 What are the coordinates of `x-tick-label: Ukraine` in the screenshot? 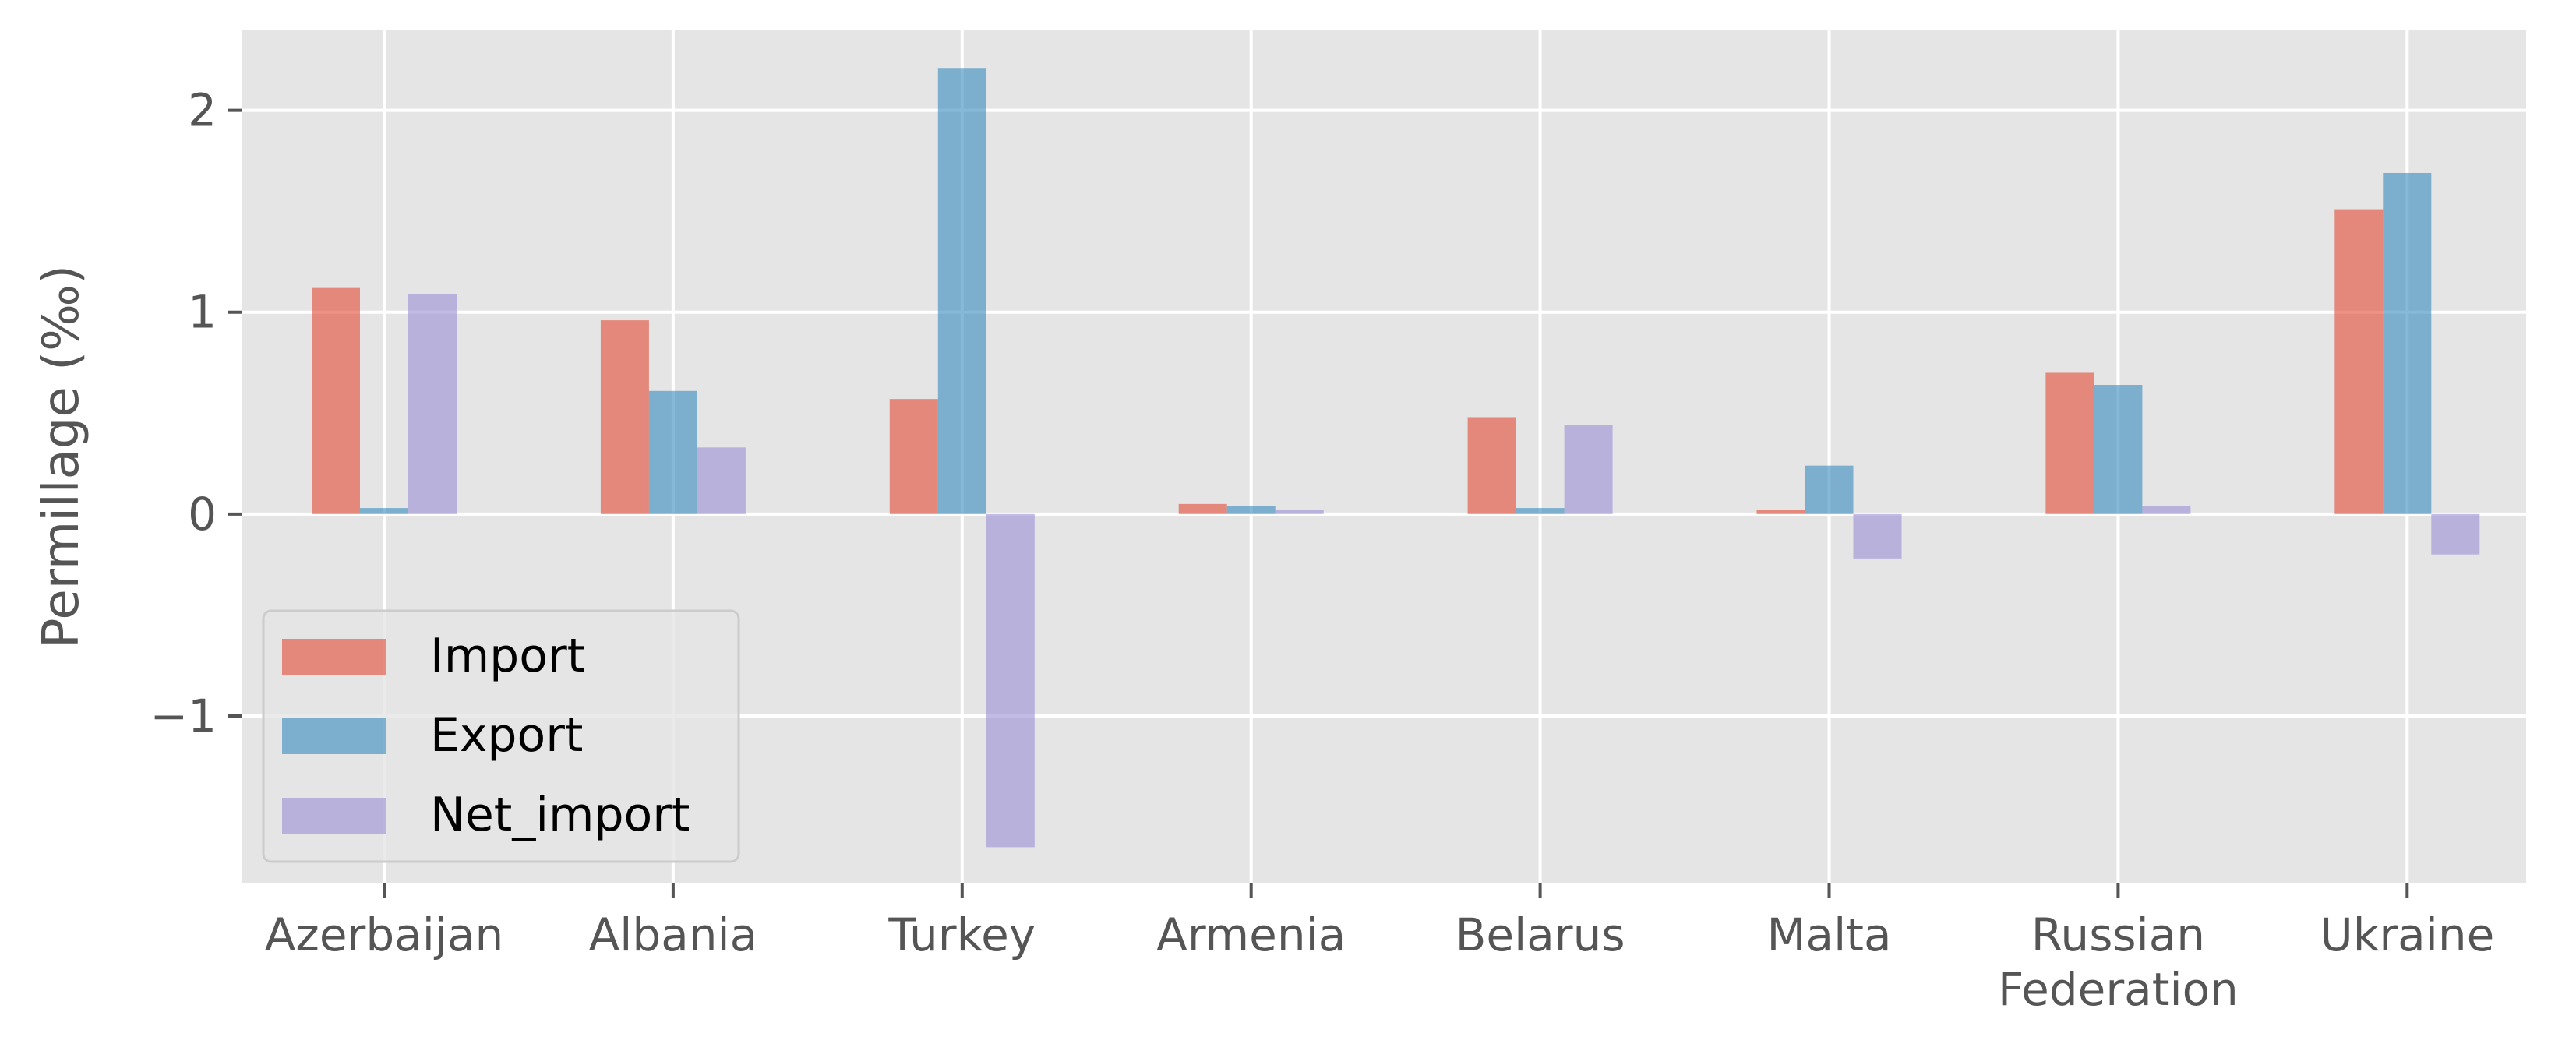 It's located at (2407, 934).